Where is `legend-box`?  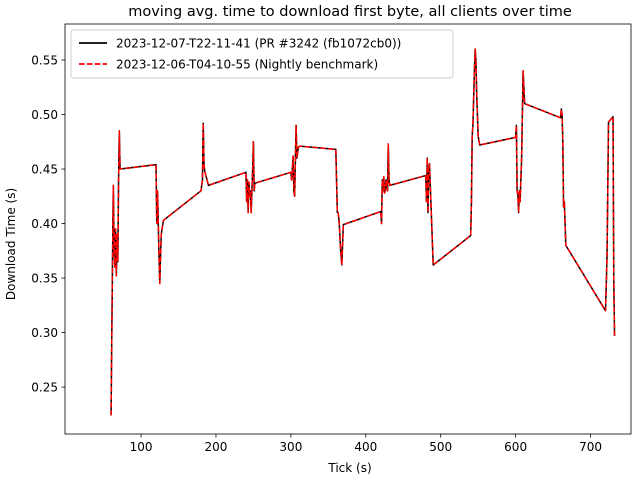
legend-box is located at coordinates (262, 54).